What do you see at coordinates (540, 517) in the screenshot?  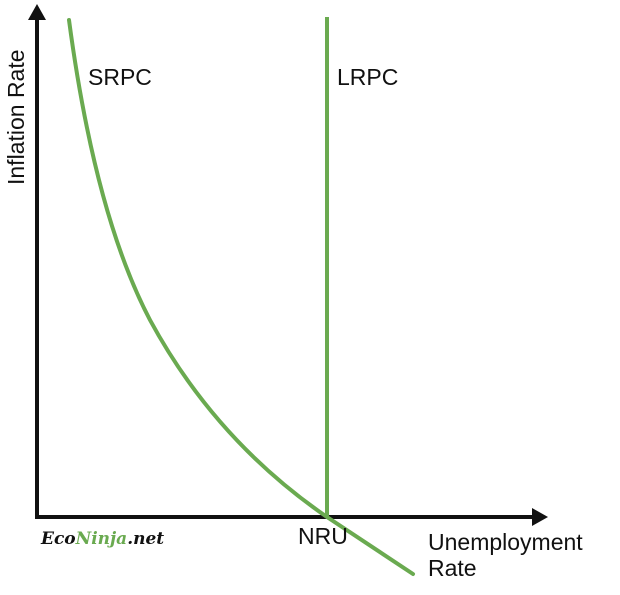 I see `x-axis-arrowhead` at bounding box center [540, 517].